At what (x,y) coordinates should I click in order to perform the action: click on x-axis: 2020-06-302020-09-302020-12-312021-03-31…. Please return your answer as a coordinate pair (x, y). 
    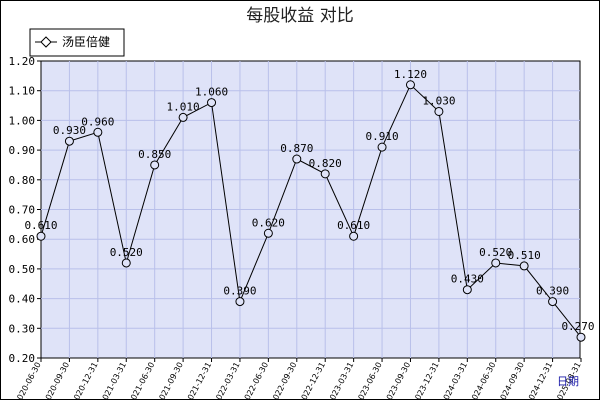
    Looking at the image, I should click on (298, 378).